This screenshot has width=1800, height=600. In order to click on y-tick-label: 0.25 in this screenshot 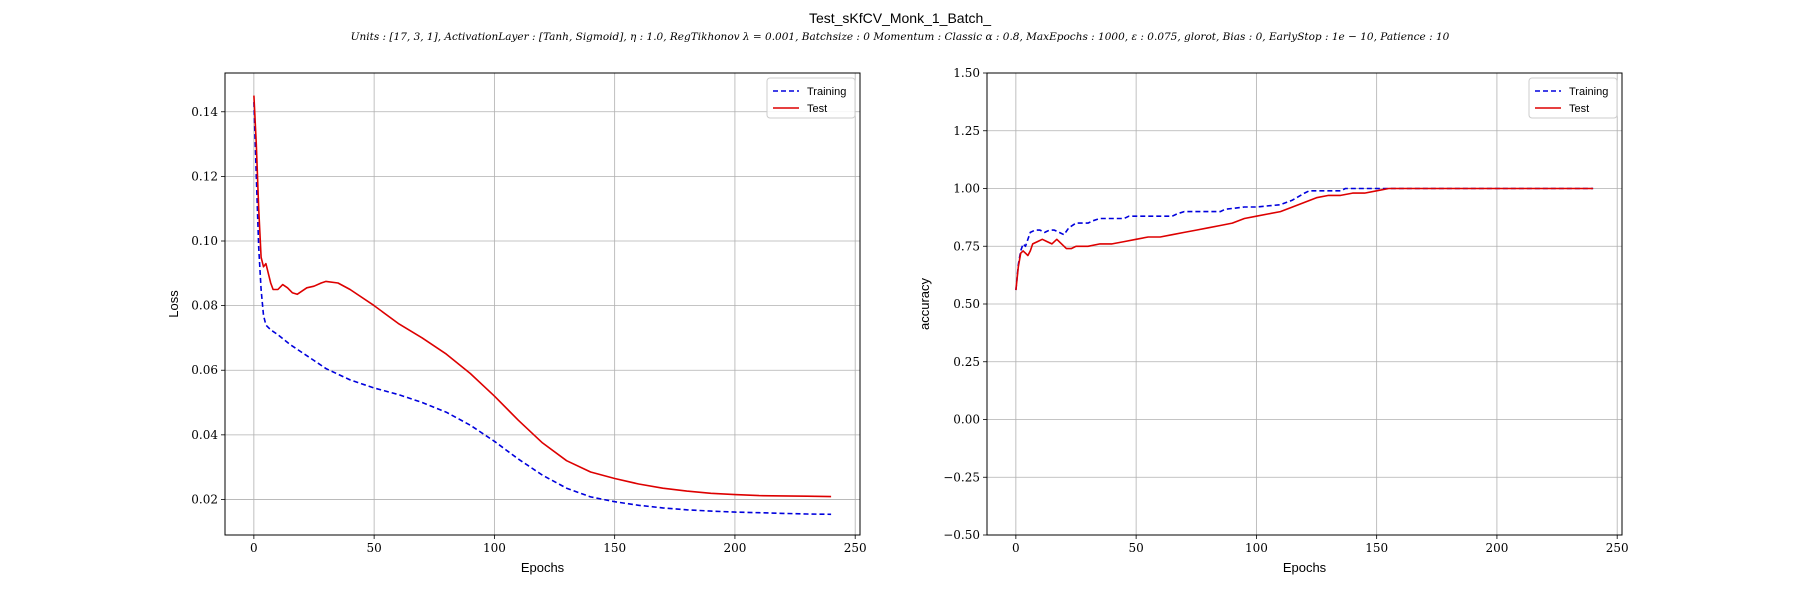, I will do `click(966, 362)`.